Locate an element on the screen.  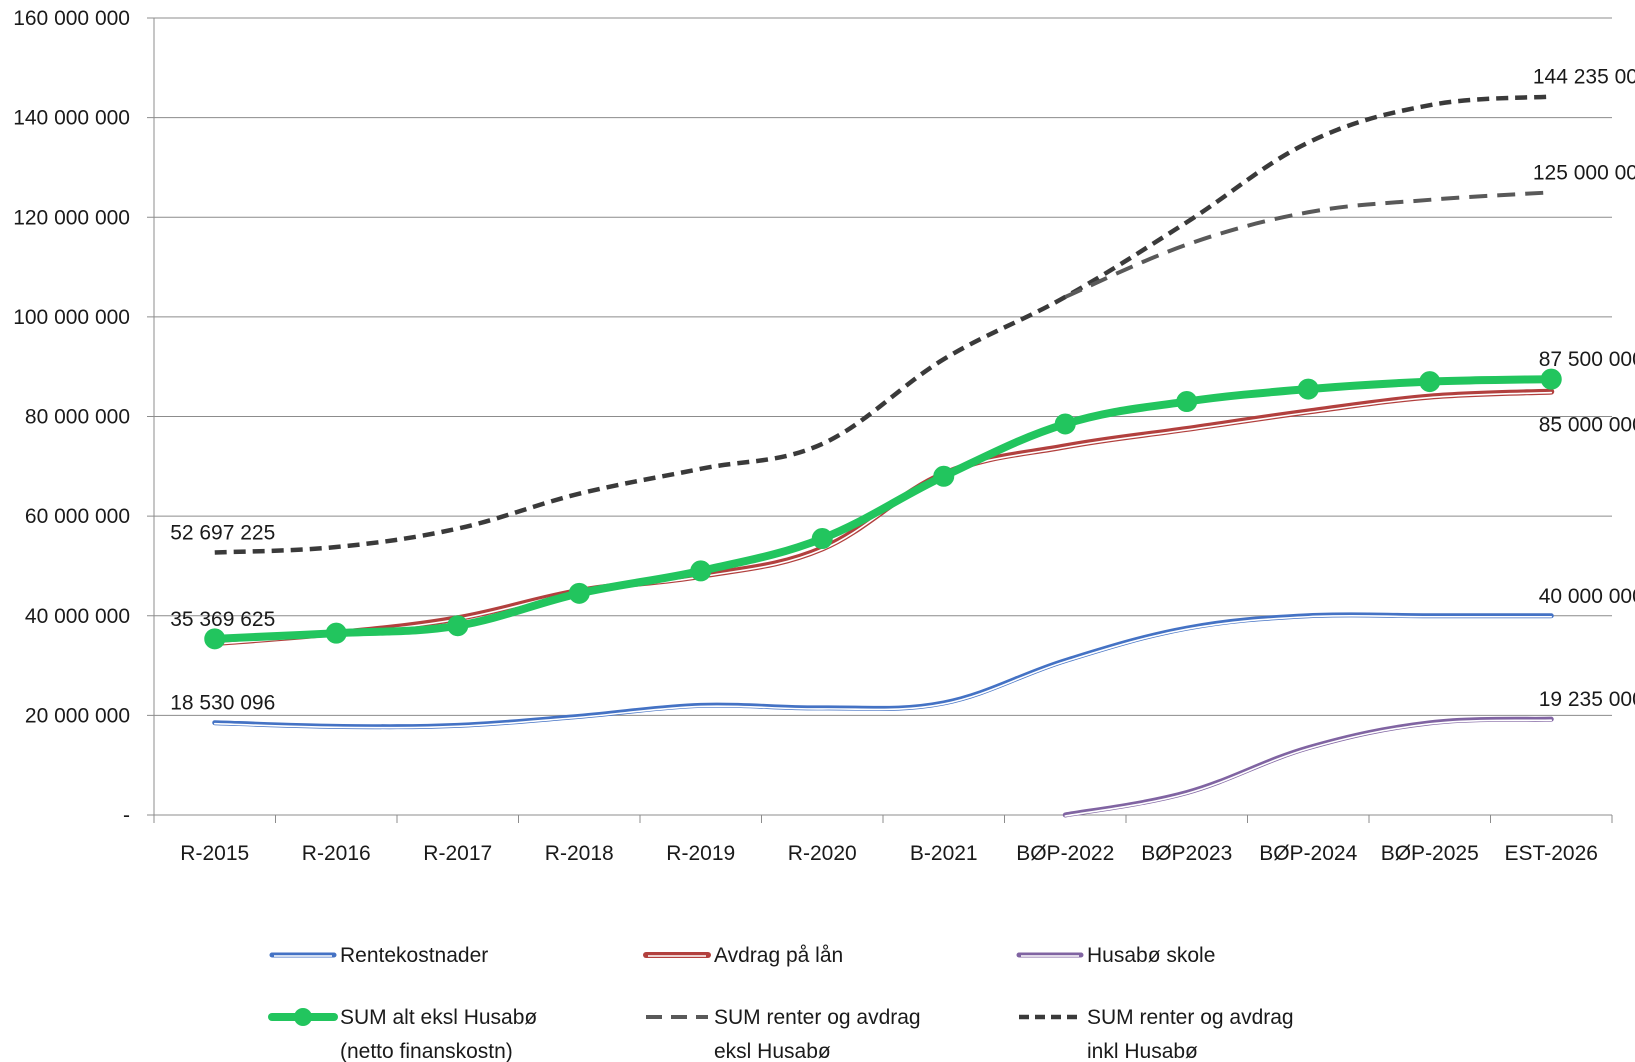
data-label: 19 235 000 is located at coordinates (1587, 699).